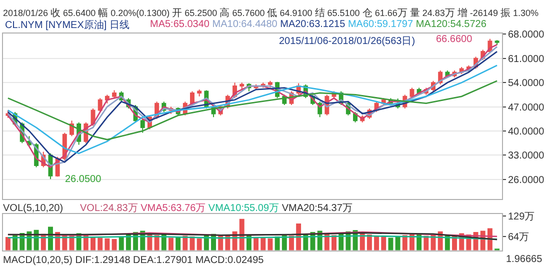 This screenshot has height=267, width=554. Describe the element at coordinates (83, 179) in the screenshot. I see `annotation: 26.0500` at that location.